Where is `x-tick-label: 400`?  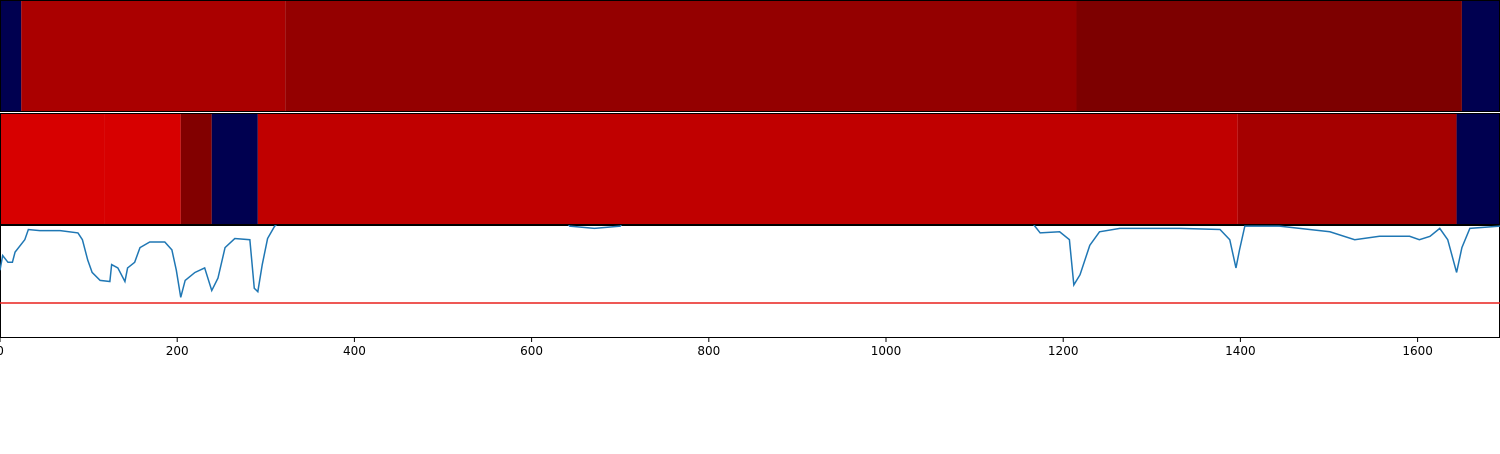 x-tick-label: 400 is located at coordinates (354, 351).